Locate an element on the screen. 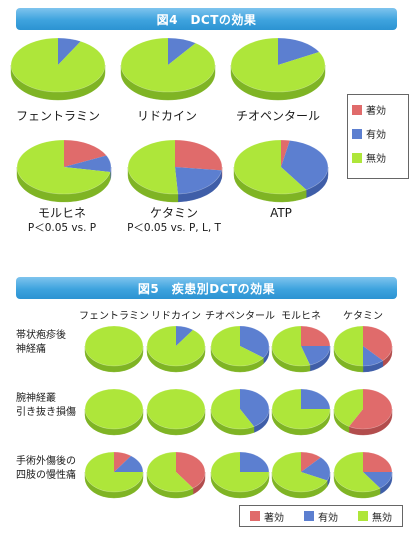  legend-item-ineffective: 無効 is located at coordinates (378, 157).